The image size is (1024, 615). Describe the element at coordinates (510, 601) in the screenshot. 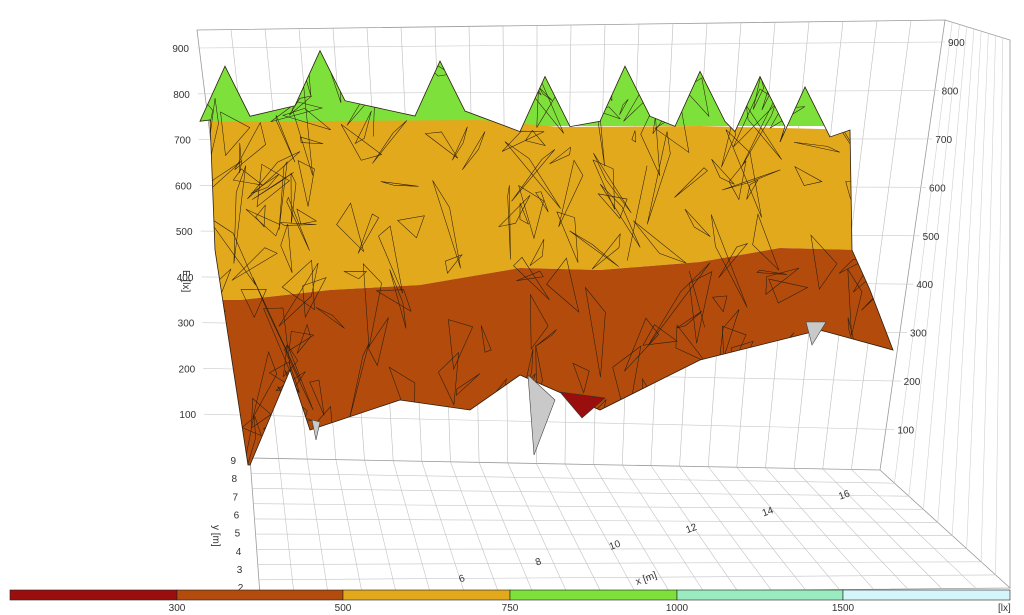

I see `color-scale-bar: 300 500 750 1000 1500` at that location.